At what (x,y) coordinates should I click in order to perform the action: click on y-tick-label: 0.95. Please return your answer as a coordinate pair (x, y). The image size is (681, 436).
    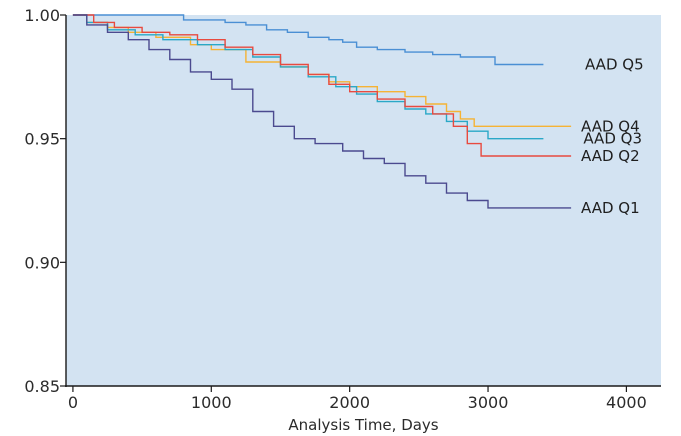
    Looking at the image, I should click on (42, 139).